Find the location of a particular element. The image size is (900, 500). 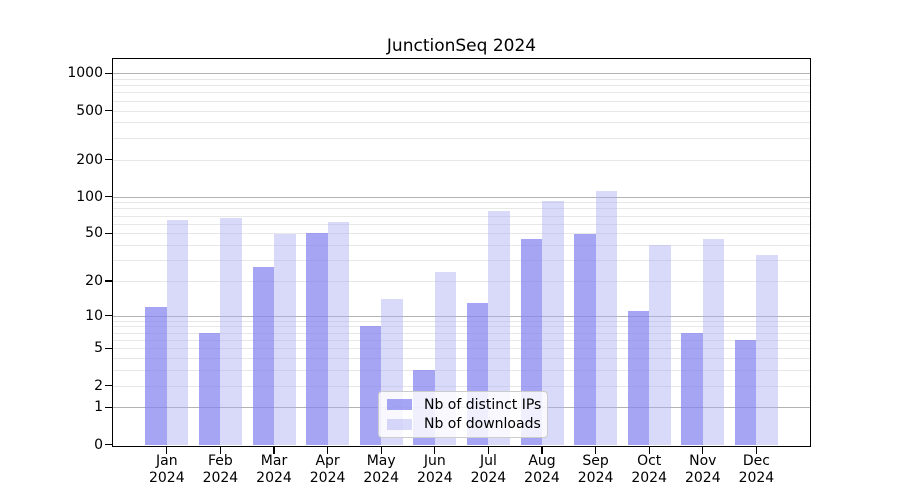

y-tick-label: 50 is located at coordinates (94, 233).